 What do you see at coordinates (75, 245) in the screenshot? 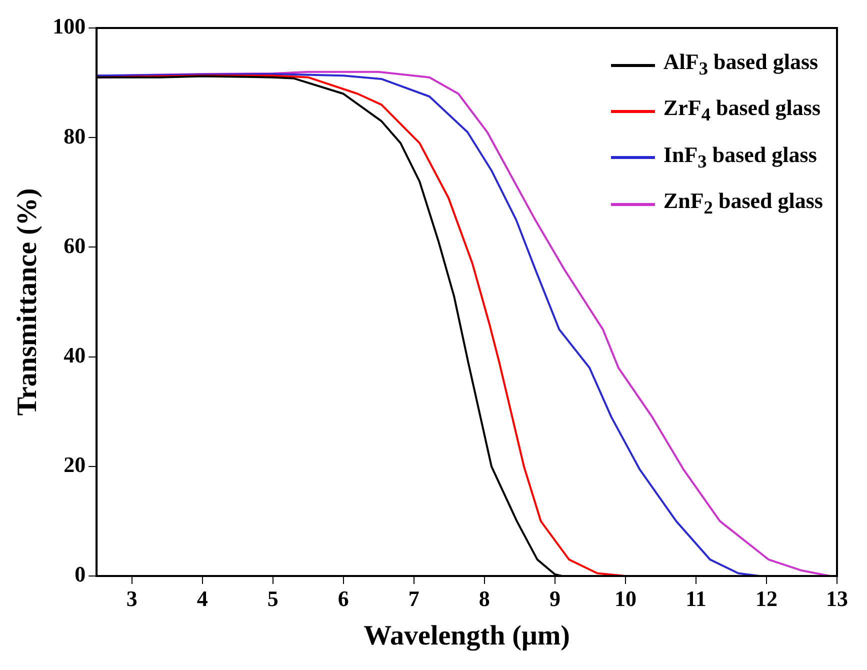
I see `y-tick-label: 60` at bounding box center [75, 245].